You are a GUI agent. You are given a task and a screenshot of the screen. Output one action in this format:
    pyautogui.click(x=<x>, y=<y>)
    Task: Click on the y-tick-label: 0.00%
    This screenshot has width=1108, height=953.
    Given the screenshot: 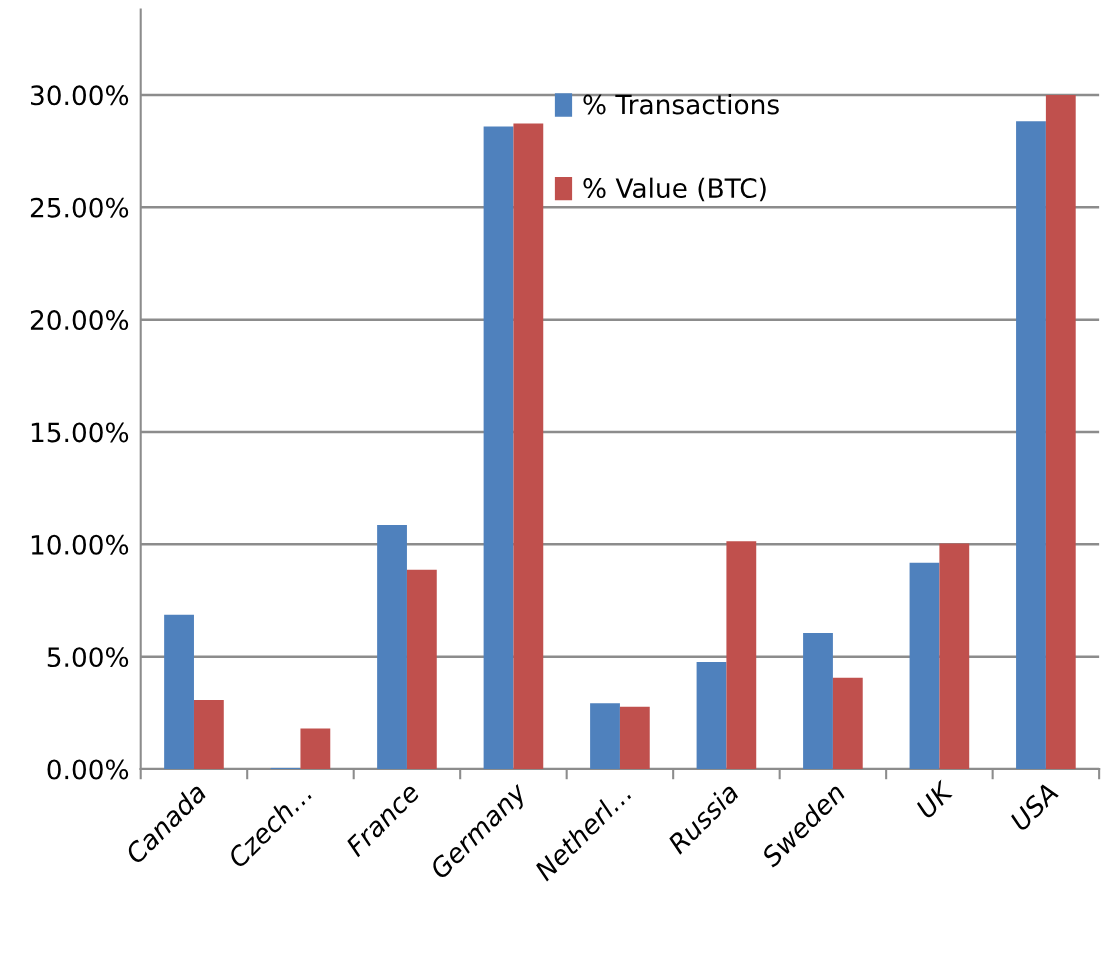 What is the action you would take?
    pyautogui.click(x=88, y=769)
    